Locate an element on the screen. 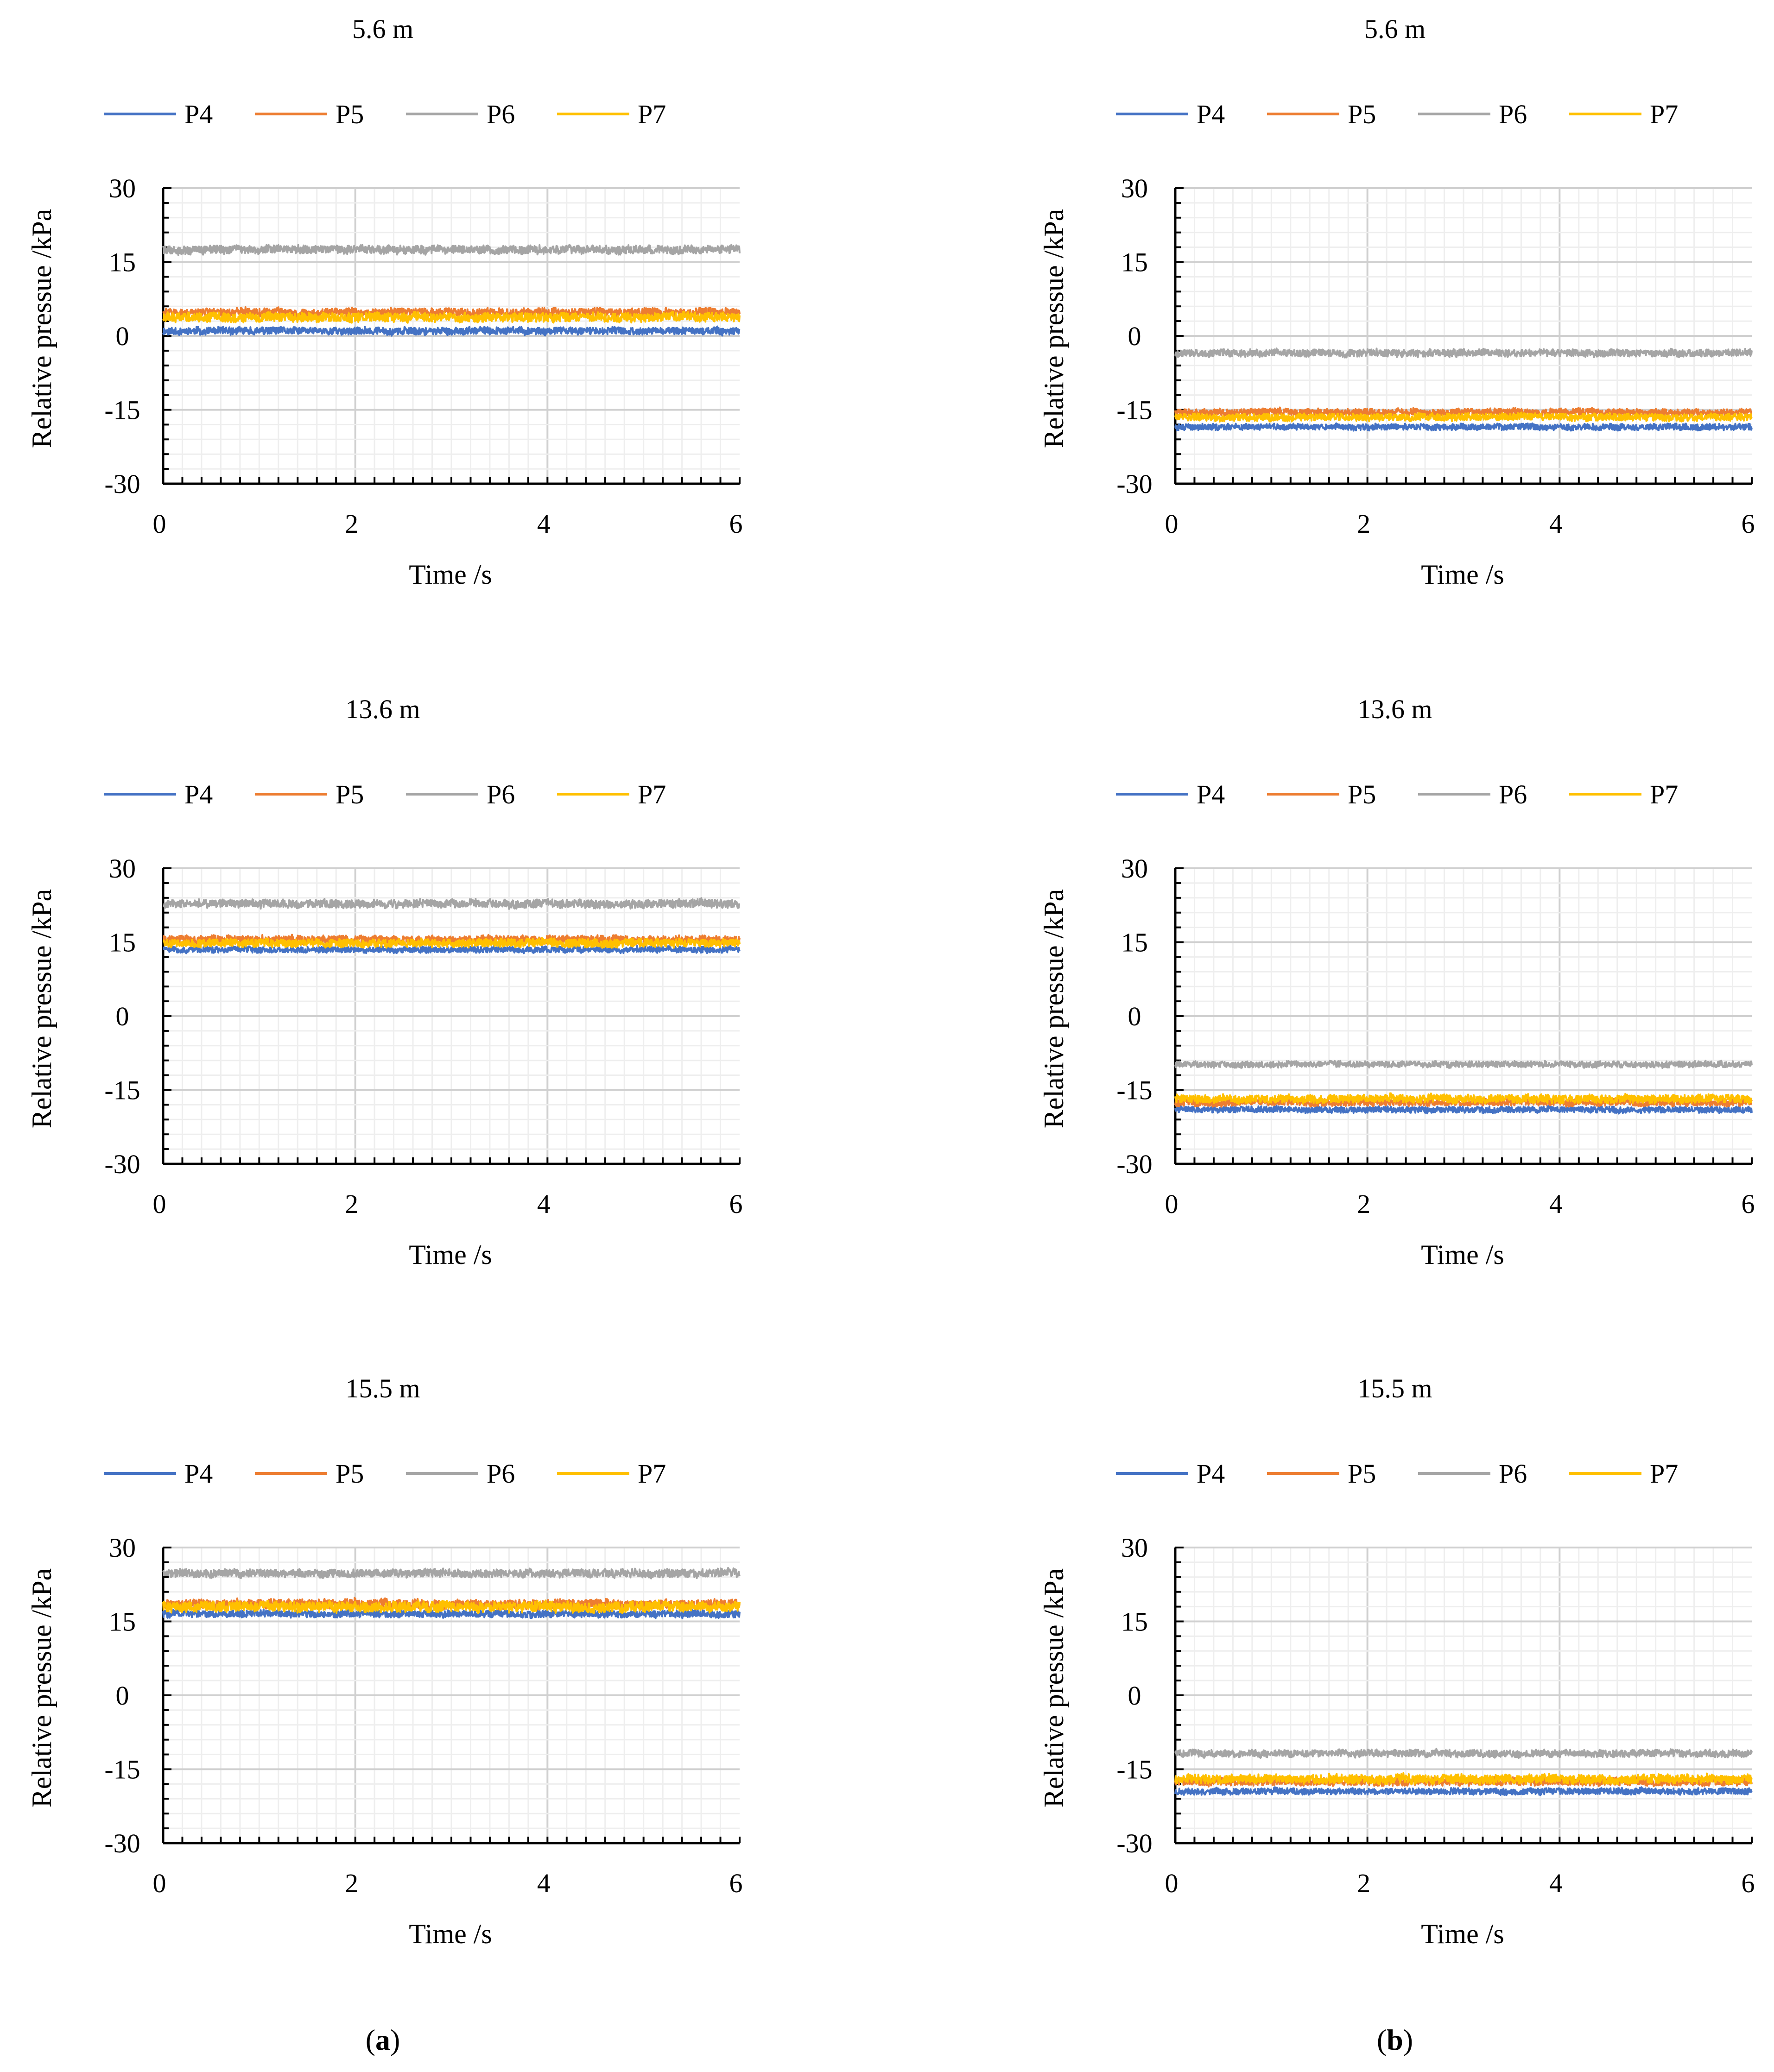 This screenshot has width=1774, height=2072. series-line-p5 is located at coordinates (451, 940).